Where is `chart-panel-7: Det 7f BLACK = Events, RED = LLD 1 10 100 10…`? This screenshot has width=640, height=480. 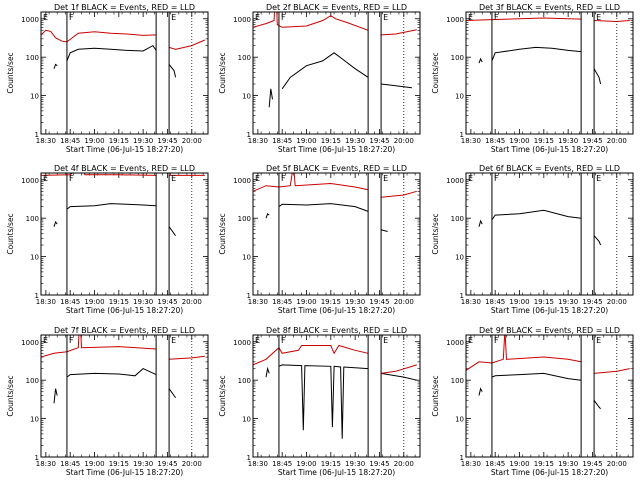
chart-panel-7: Det 7f BLACK = Events, RED = LLD 1 10 100 10… is located at coordinates (107, 401).